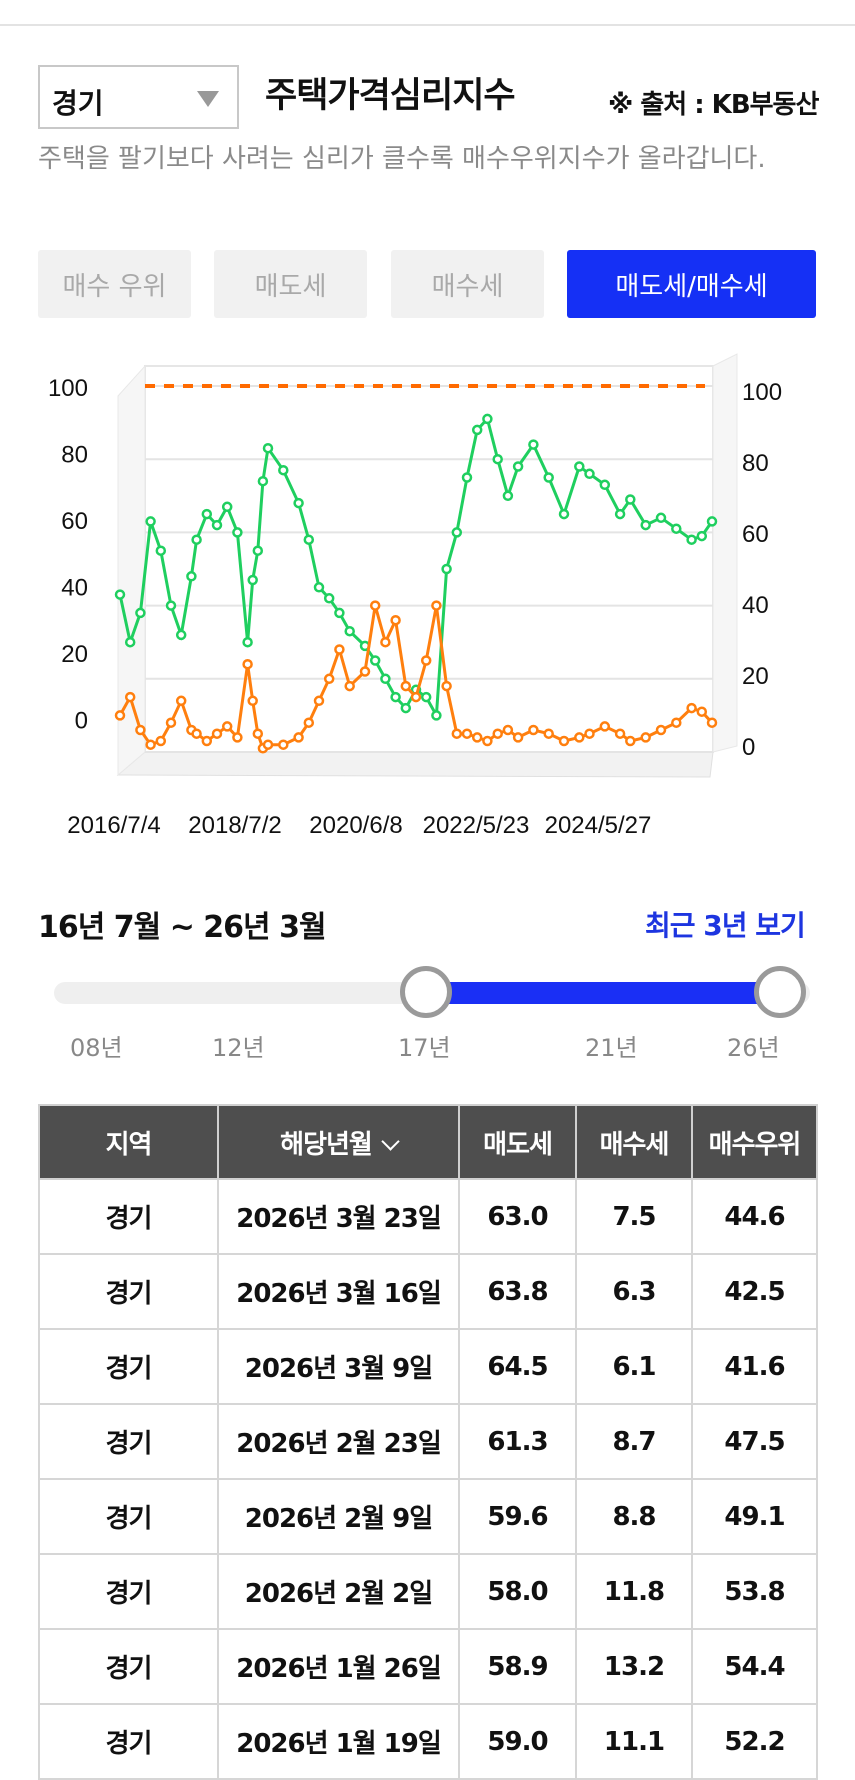  What do you see at coordinates (428, 1366) in the screenshot?
I see `table-row: 경기 2026년 3월 9일 64.5 6.1 41.6` at bounding box center [428, 1366].